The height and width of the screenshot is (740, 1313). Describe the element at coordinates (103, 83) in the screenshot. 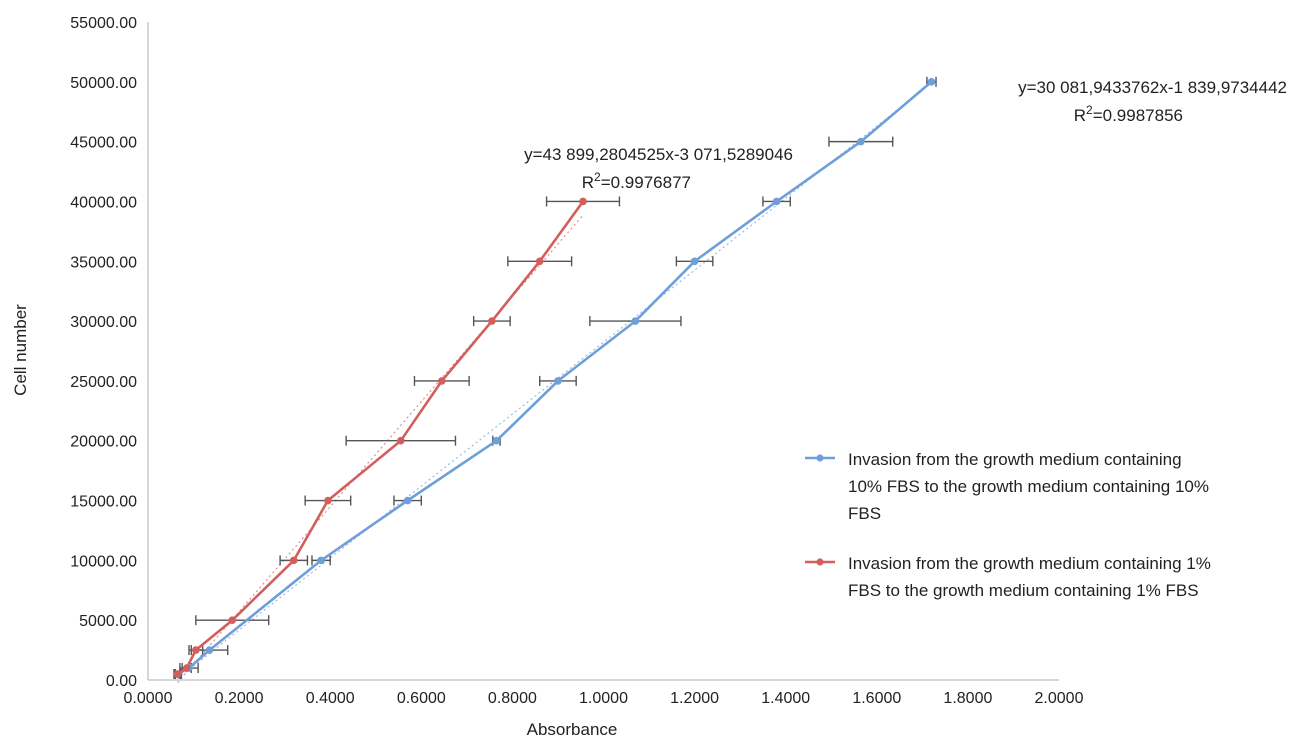

I see `y-tick-label: 50000.00` at that location.